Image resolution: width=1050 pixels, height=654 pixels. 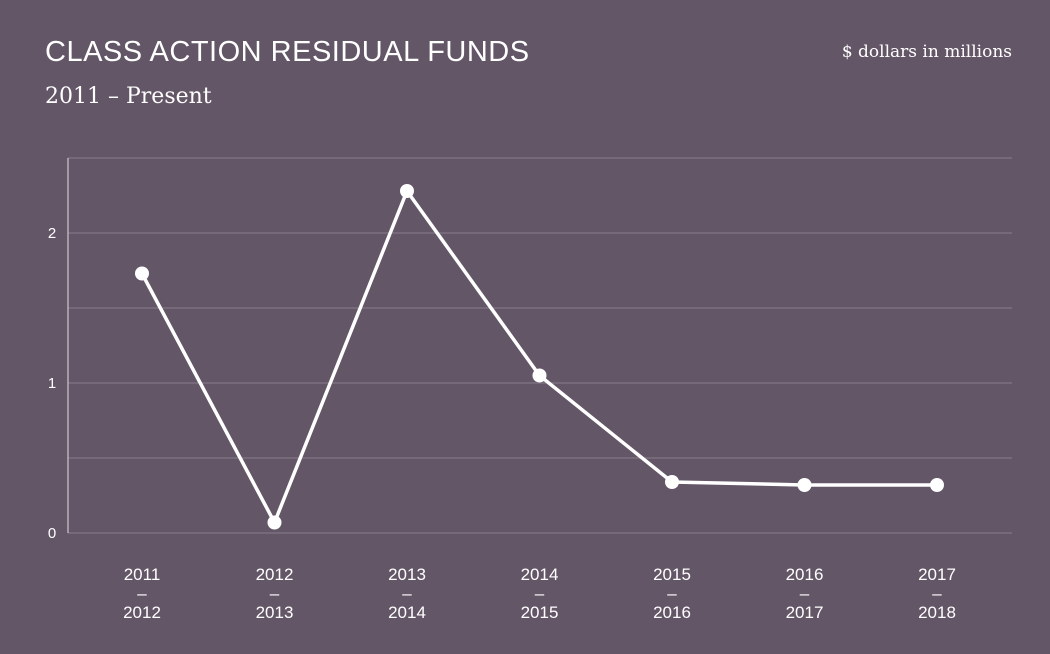 I want to click on y-tick-label: 0, so click(x=52, y=533).